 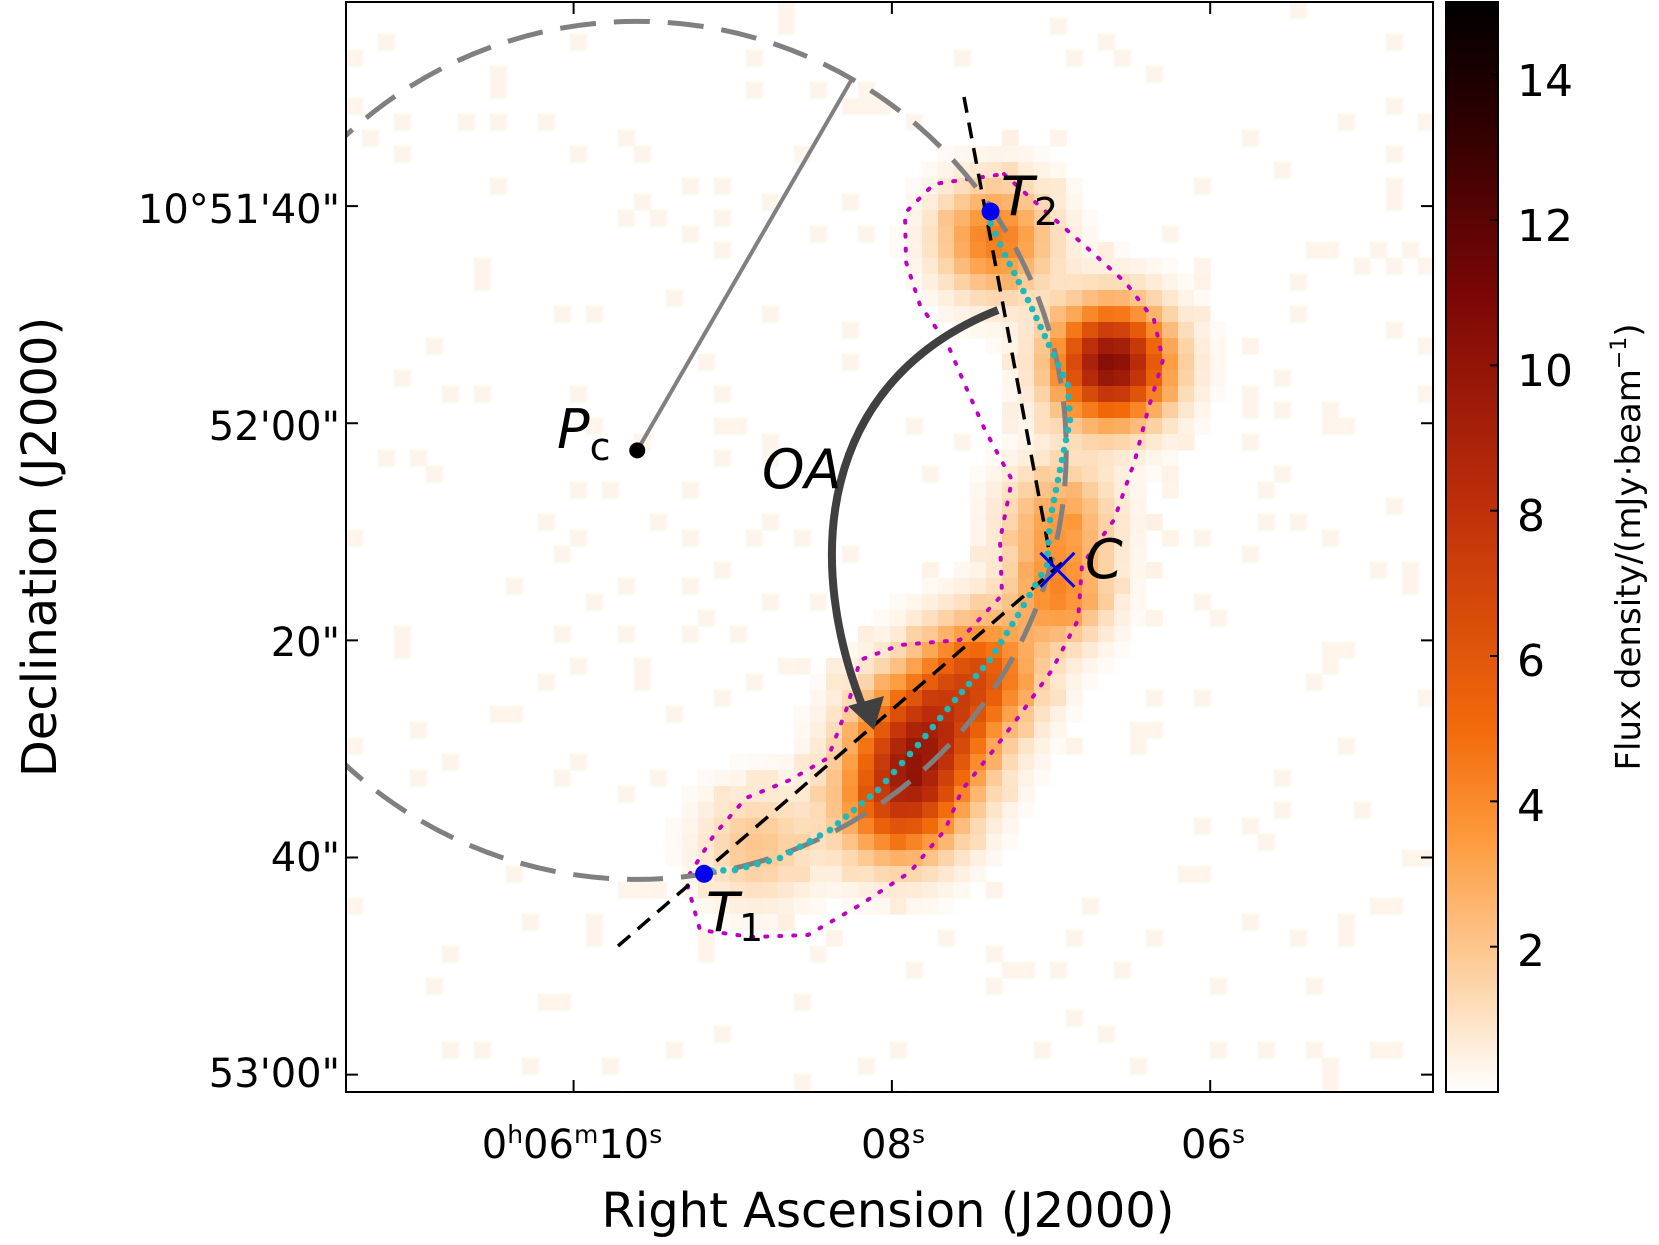 I want to click on colorbar-gradient, so click(x=1472, y=547).